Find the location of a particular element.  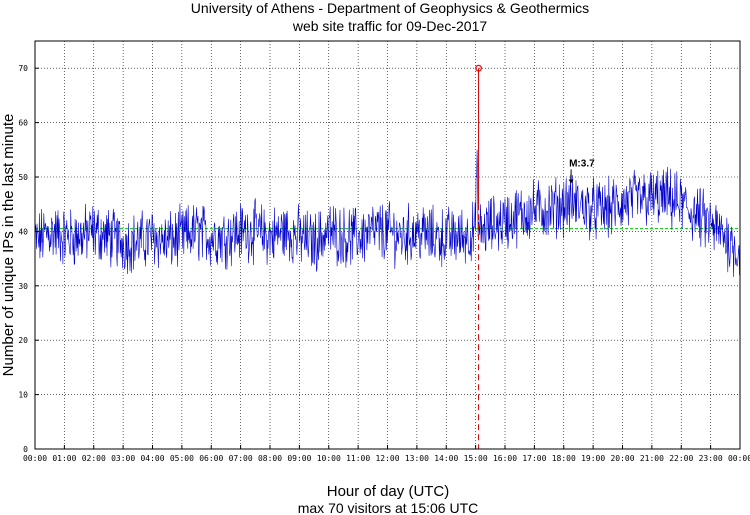

x-tick-label: 19:00 is located at coordinates (593, 458).